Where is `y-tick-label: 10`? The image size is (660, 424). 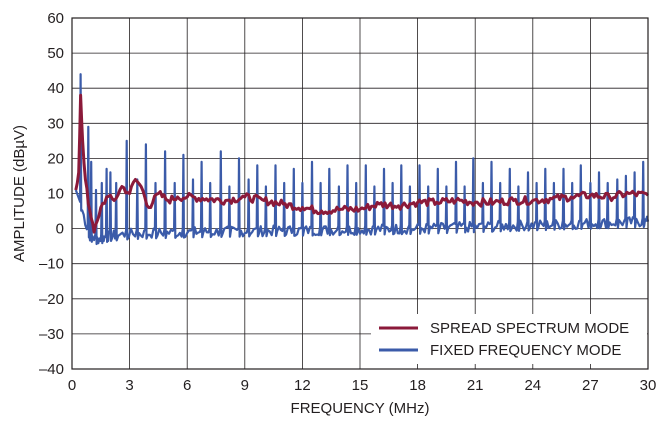
y-tick-label: 10 is located at coordinates (55, 194).